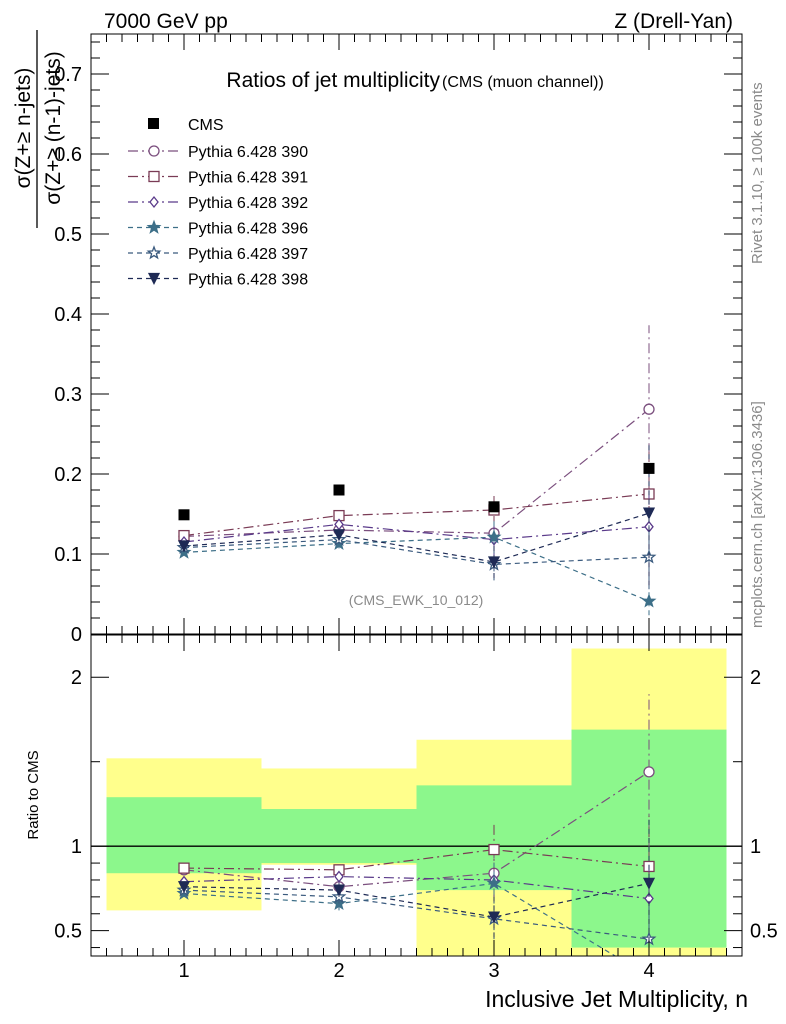  I want to click on series-1-ratio-line, so click(416, 829).